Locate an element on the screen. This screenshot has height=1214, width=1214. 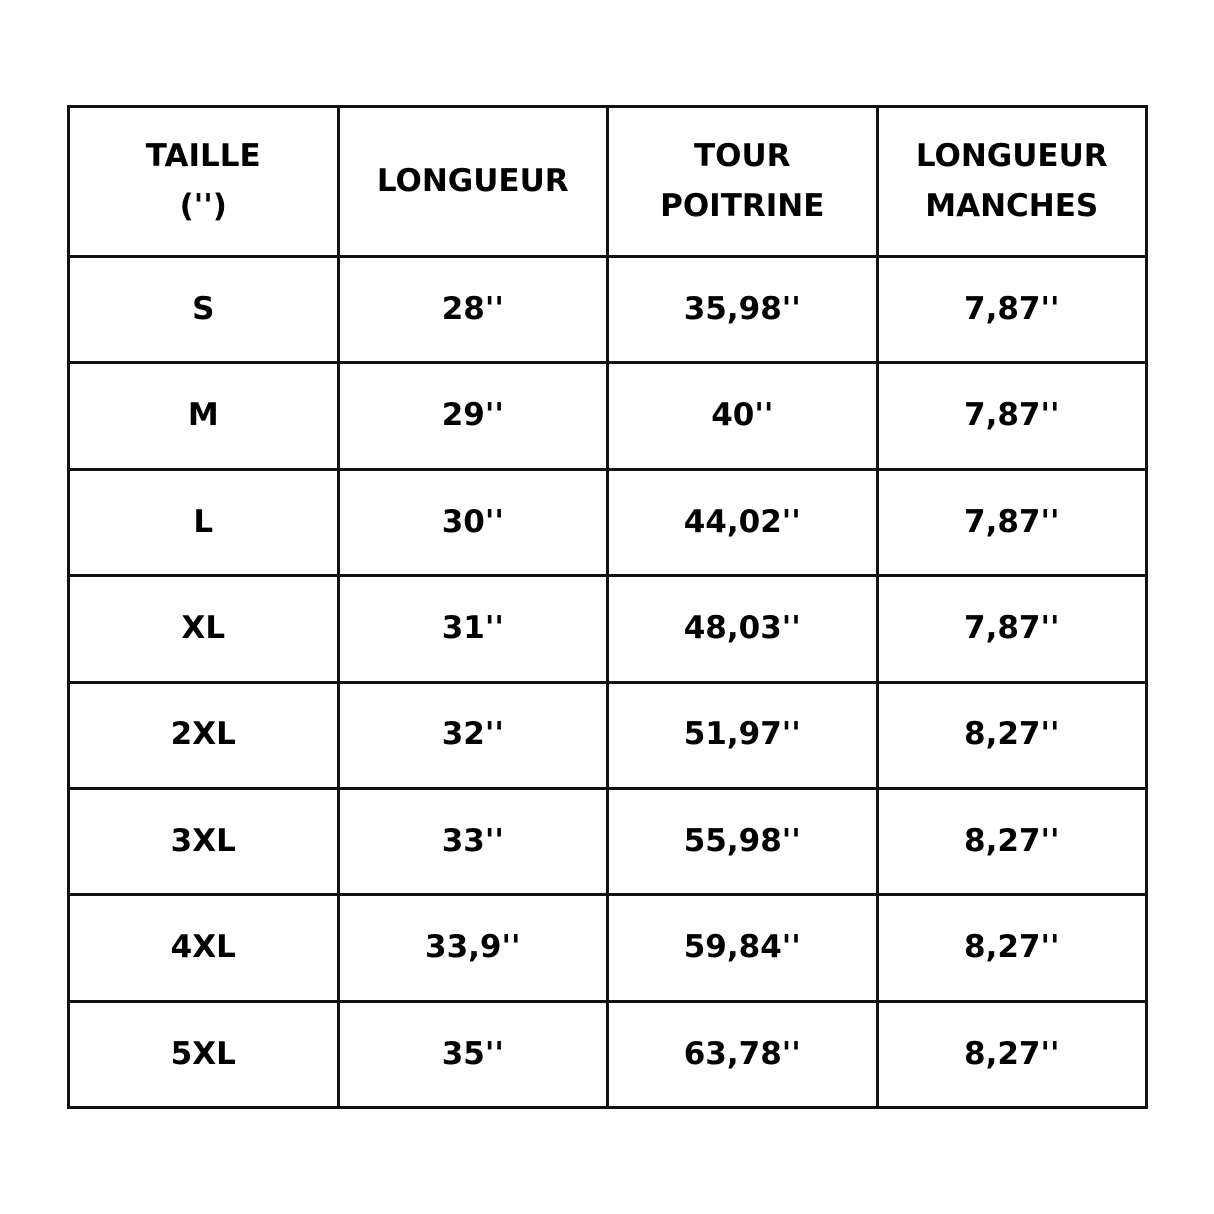
cell-longueur: 29'' is located at coordinates (472, 416).